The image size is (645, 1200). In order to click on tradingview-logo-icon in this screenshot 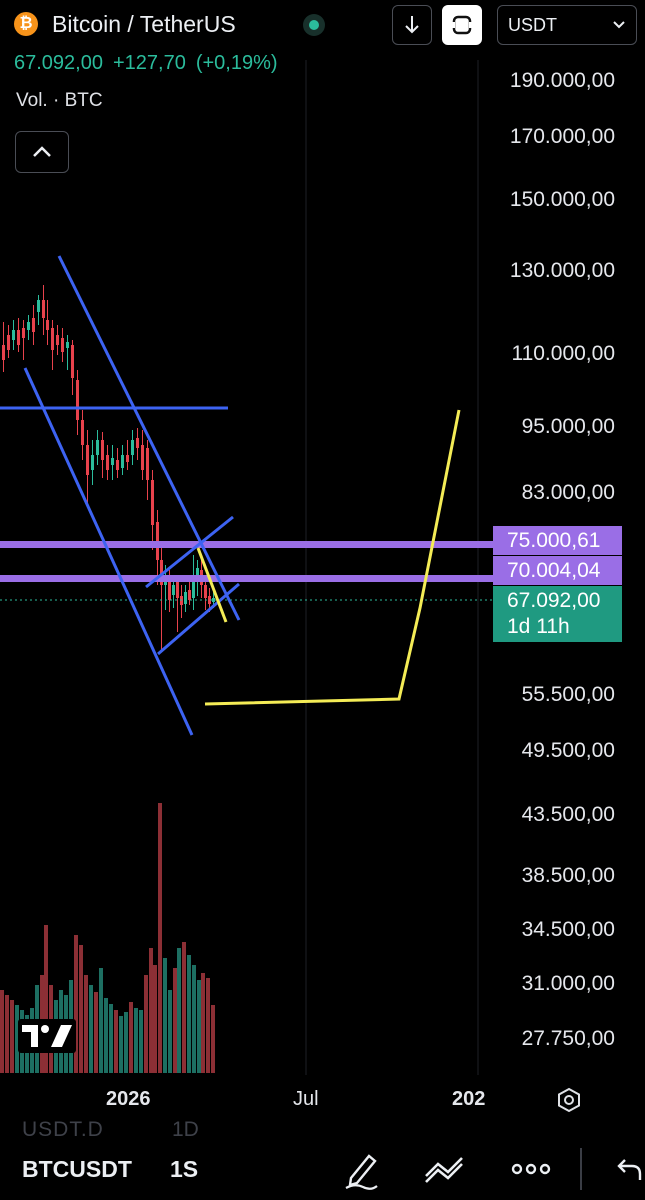, I will do `click(47, 1036)`.